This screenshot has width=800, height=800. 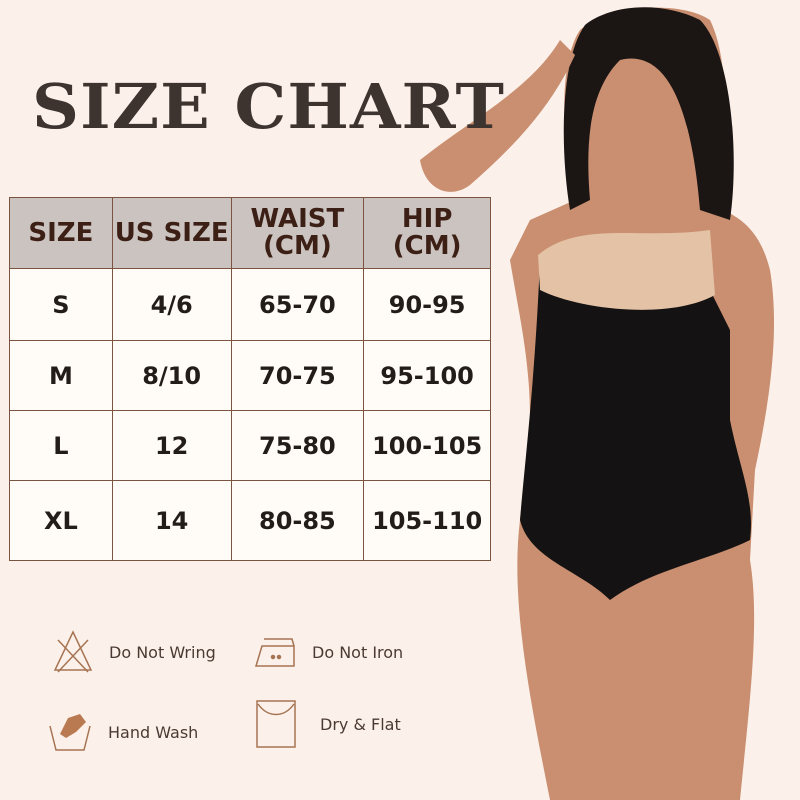 I want to click on cell-size: M, so click(x=61, y=375).